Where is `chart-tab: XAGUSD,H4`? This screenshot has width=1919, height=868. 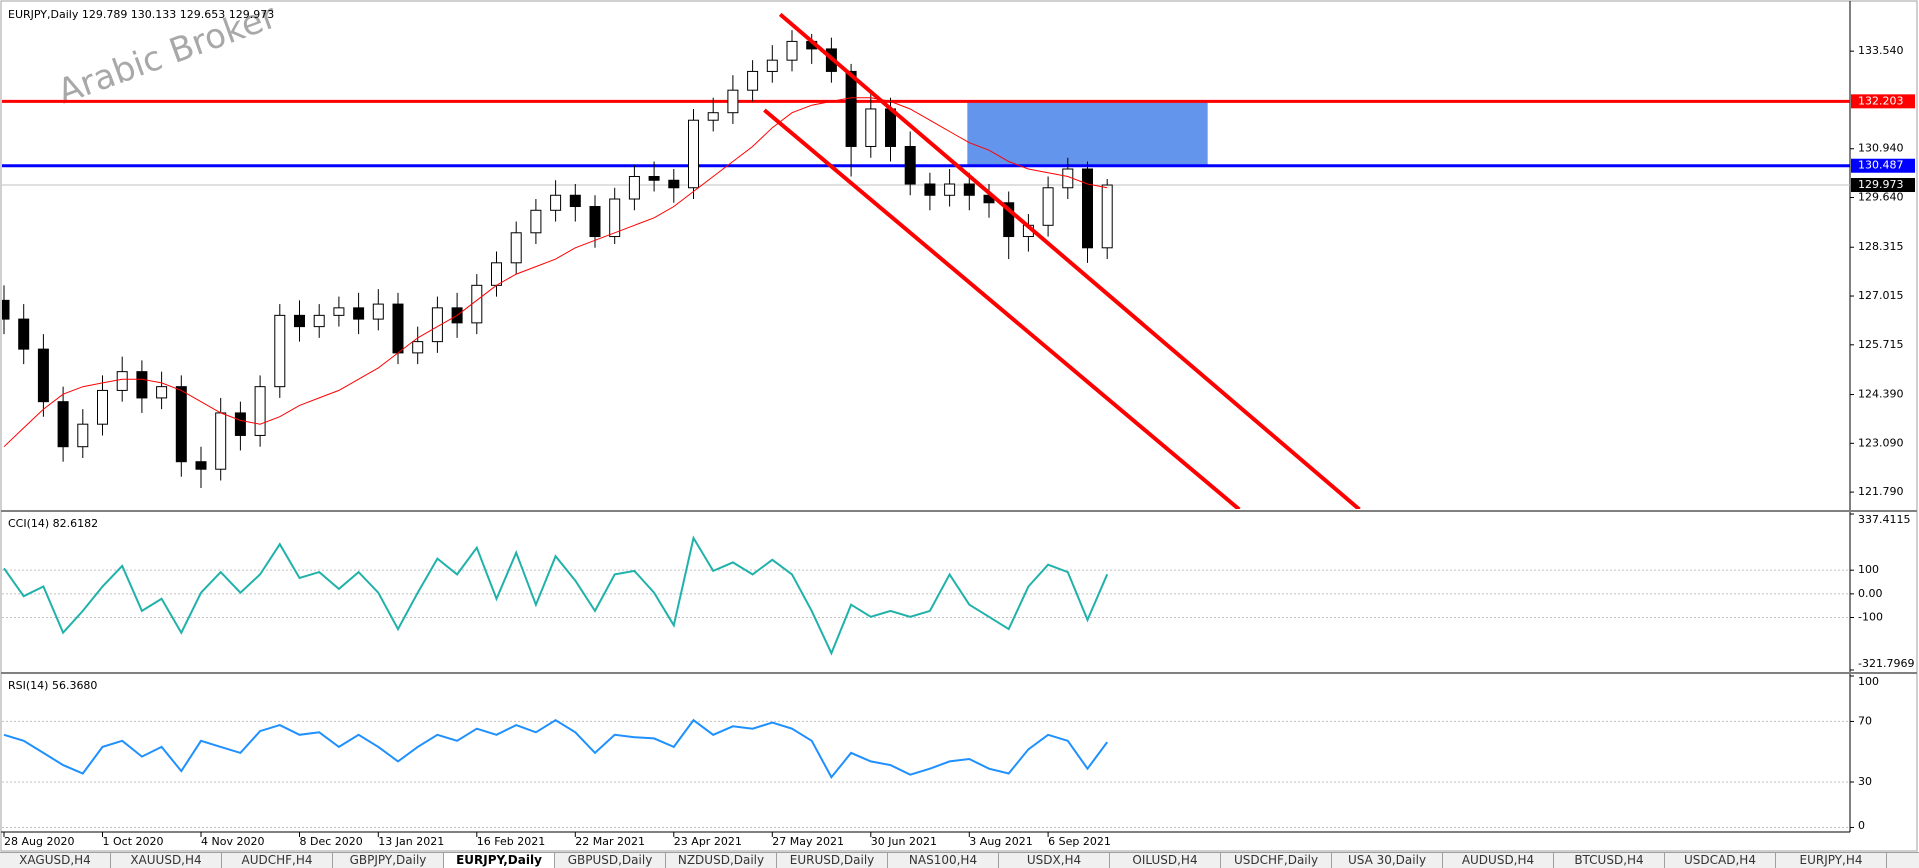 chart-tab: XAGUSD,H4 is located at coordinates (55, 860).